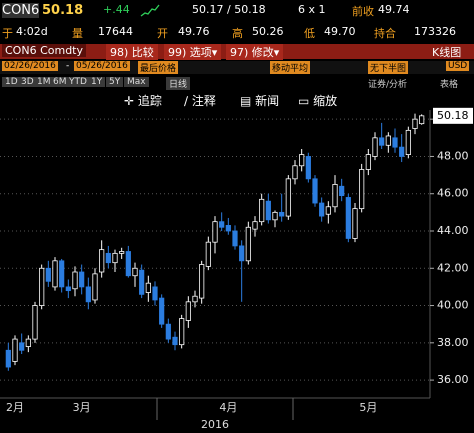 The width and height of the screenshot is (474, 433). I want to click on stat-label: 量, so click(77, 33).